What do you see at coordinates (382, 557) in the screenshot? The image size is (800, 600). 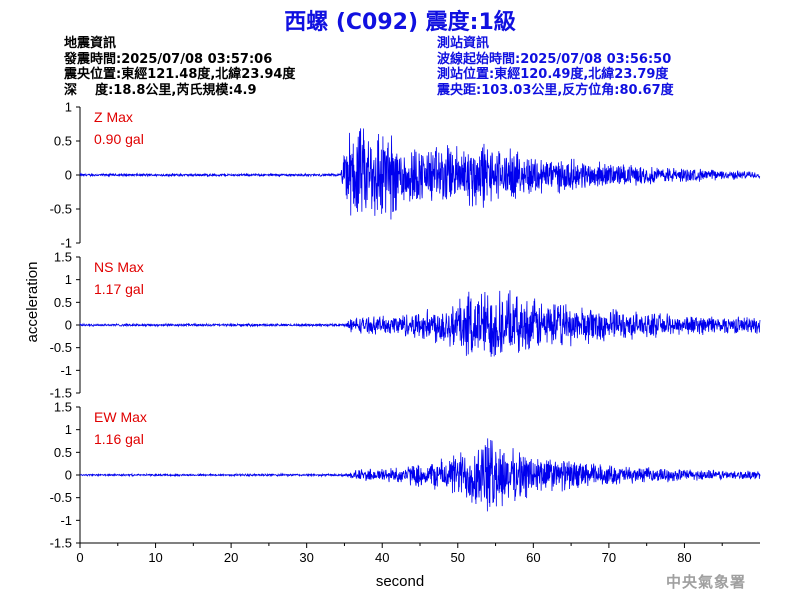 I see `x-tick-label: 40` at bounding box center [382, 557].